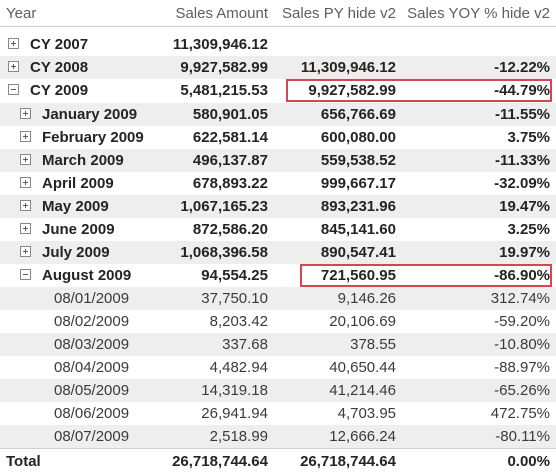 The image size is (556, 473). What do you see at coordinates (362, 436) in the screenshot?
I see `sales-py-cell: 12,666.24` at bounding box center [362, 436].